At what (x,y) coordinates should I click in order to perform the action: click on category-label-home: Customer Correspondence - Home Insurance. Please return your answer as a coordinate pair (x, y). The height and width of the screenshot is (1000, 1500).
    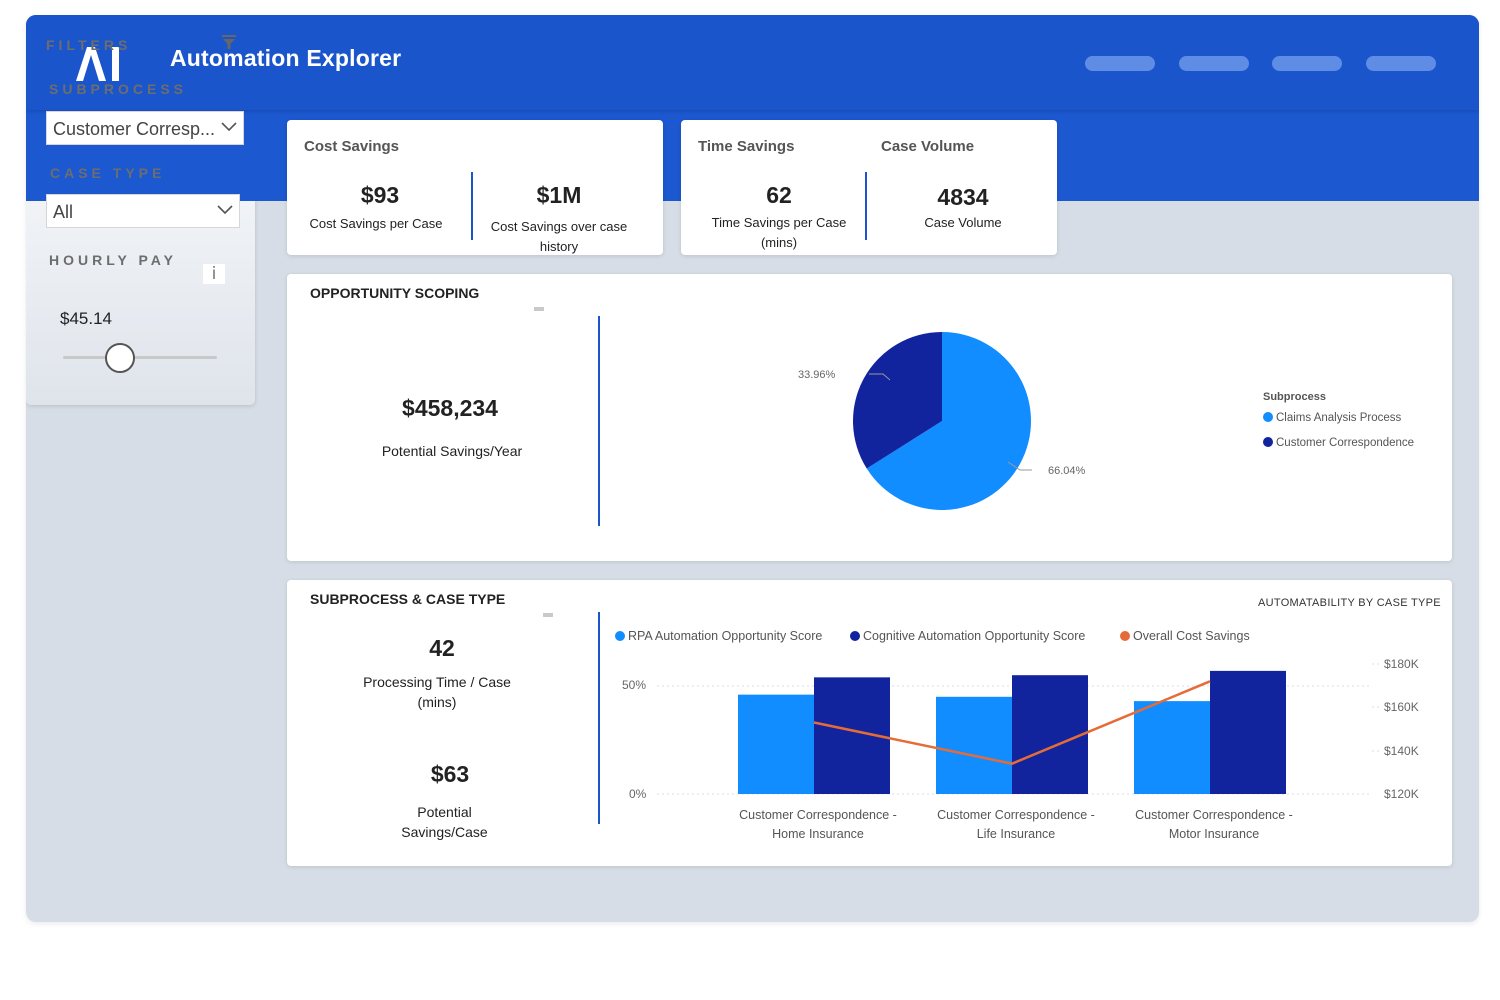
    Looking at the image, I should click on (818, 824).